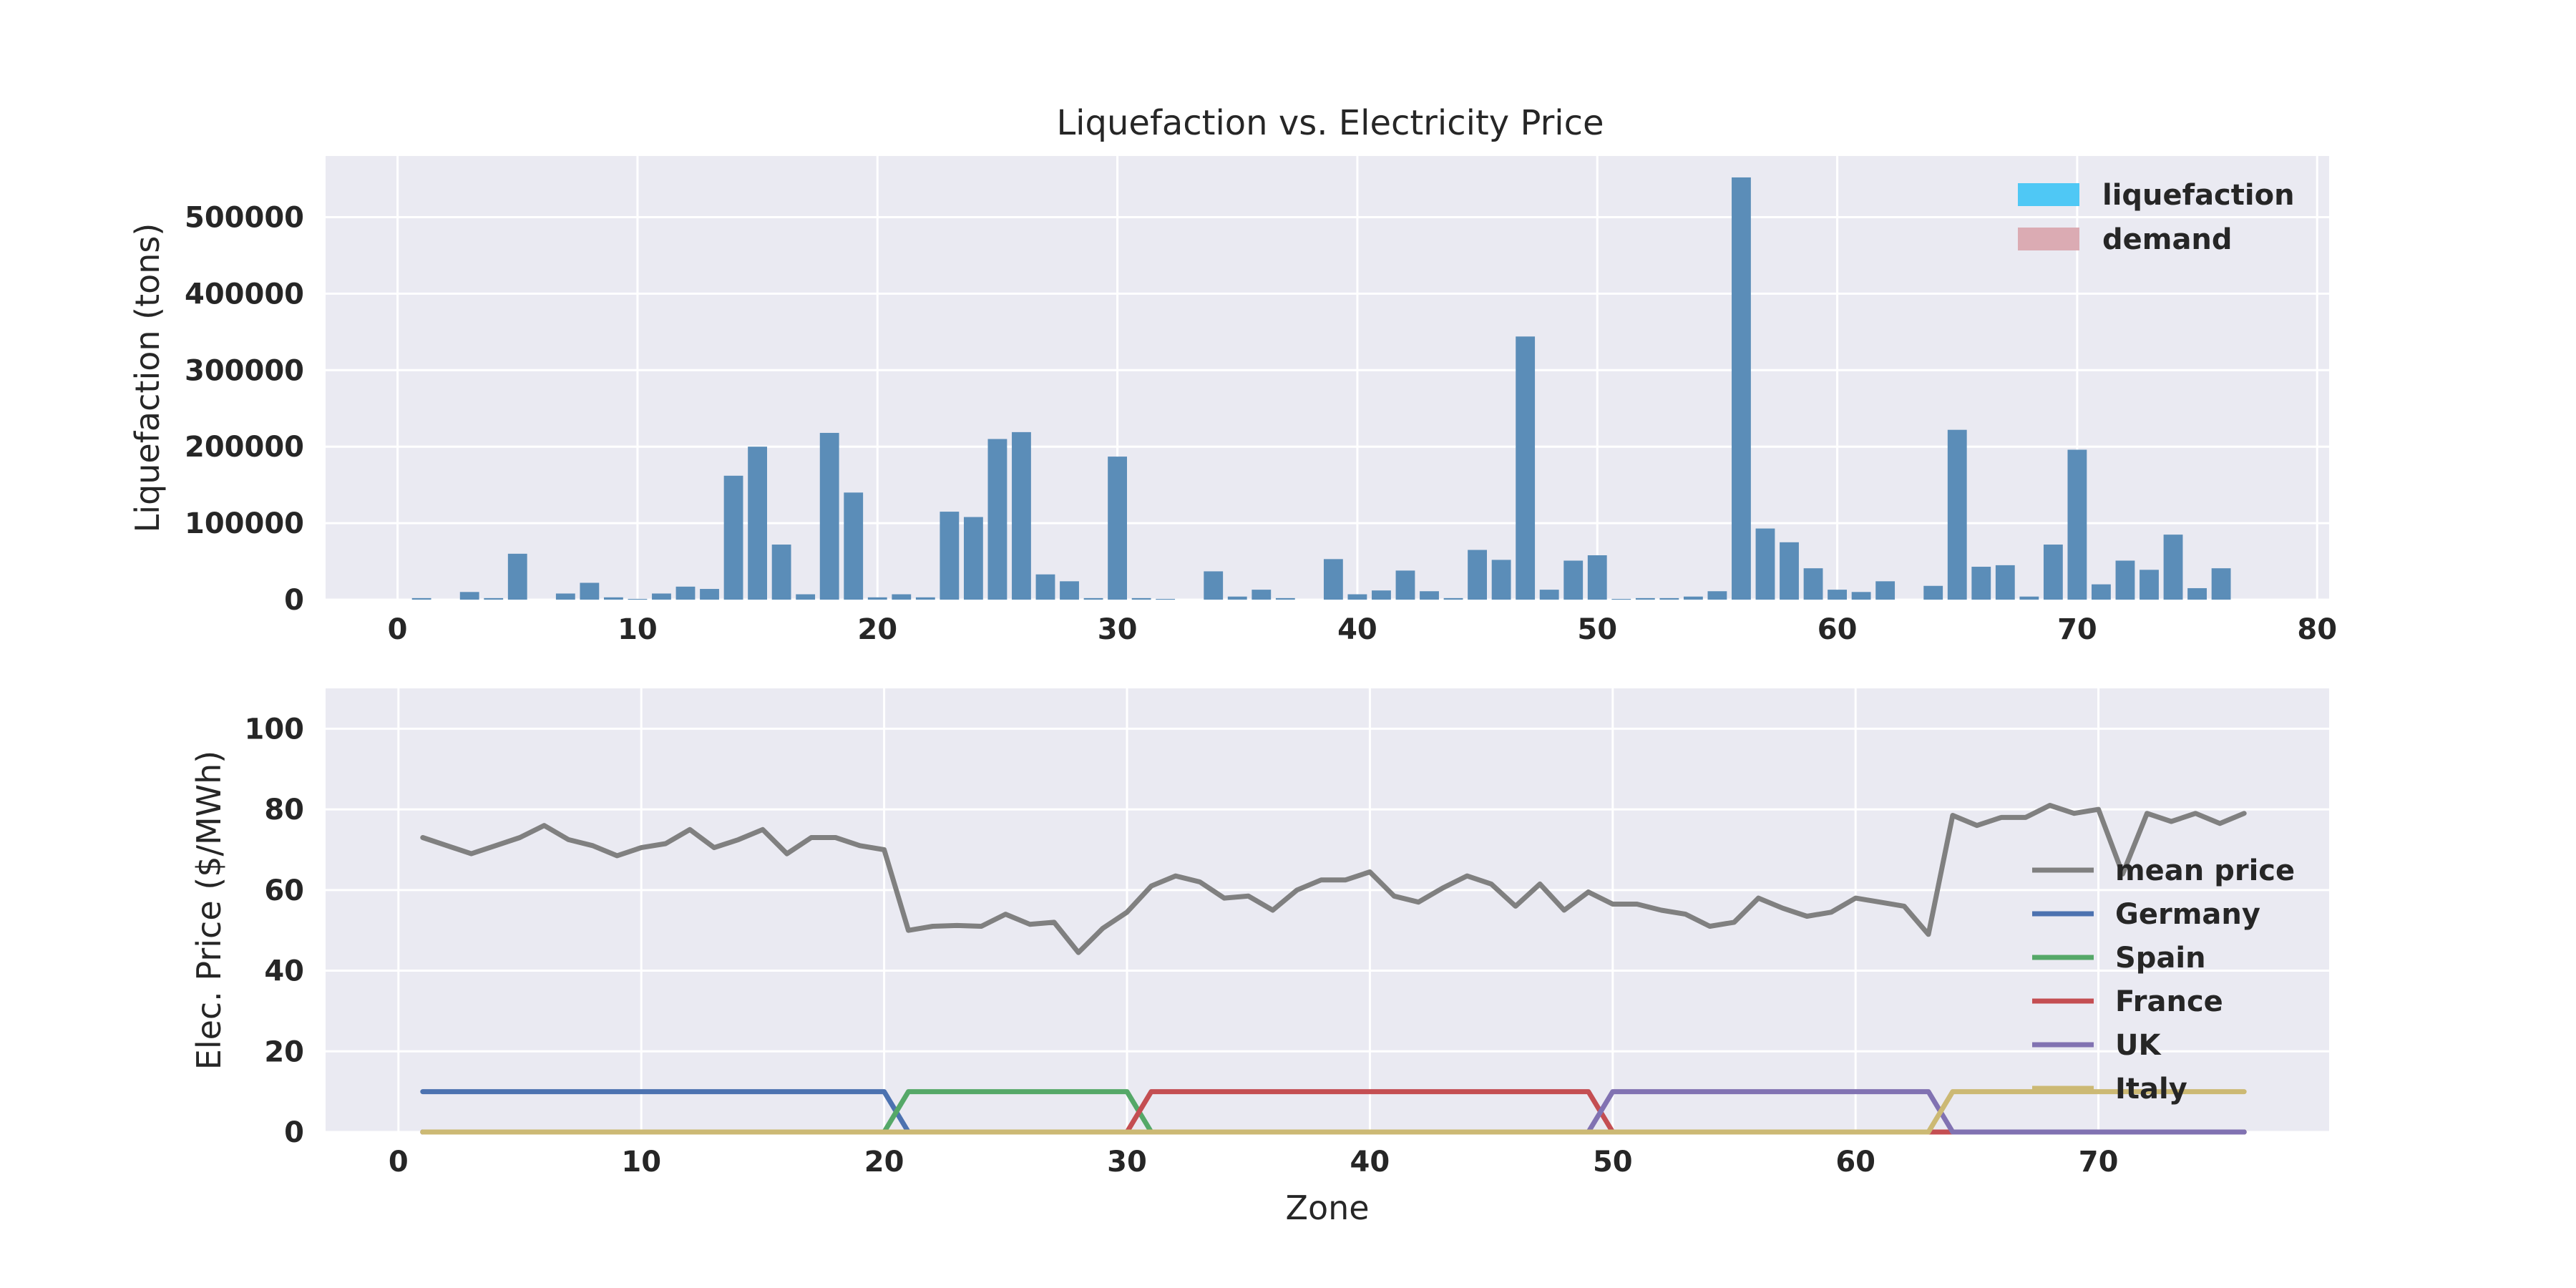  I want to click on legend-label: mean price, so click(2205, 870).